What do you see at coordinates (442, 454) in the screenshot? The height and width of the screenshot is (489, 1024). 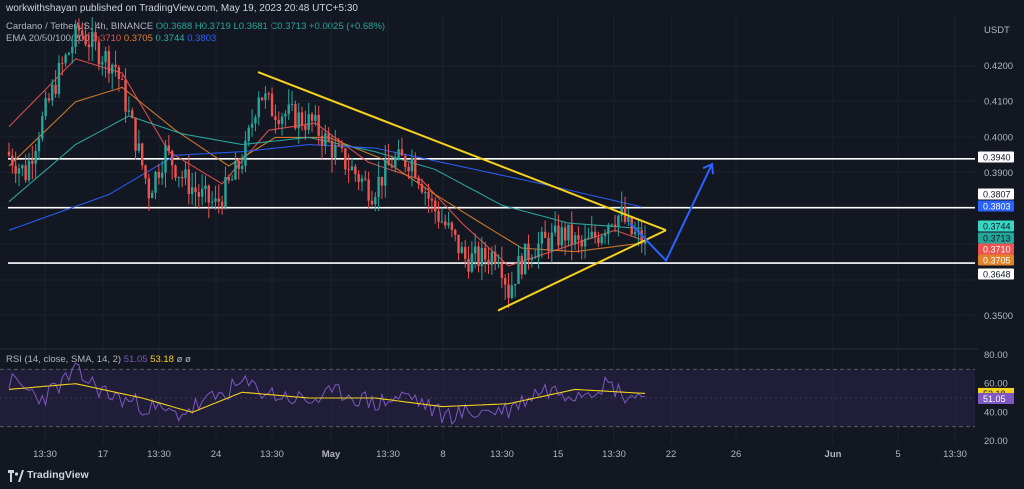 I see `time-tick-label: 8` at bounding box center [442, 454].